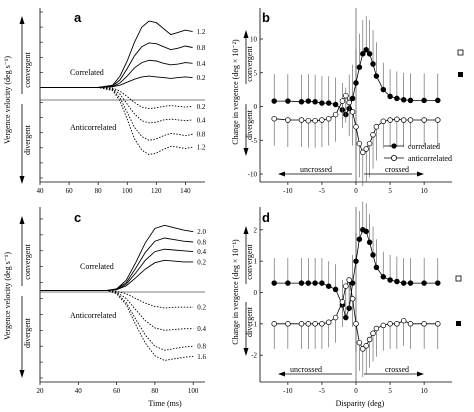 This screenshot has width=474, height=412. What do you see at coordinates (27, 262) in the screenshot?
I see `dir-up-c: convergent` at bounding box center [27, 262].